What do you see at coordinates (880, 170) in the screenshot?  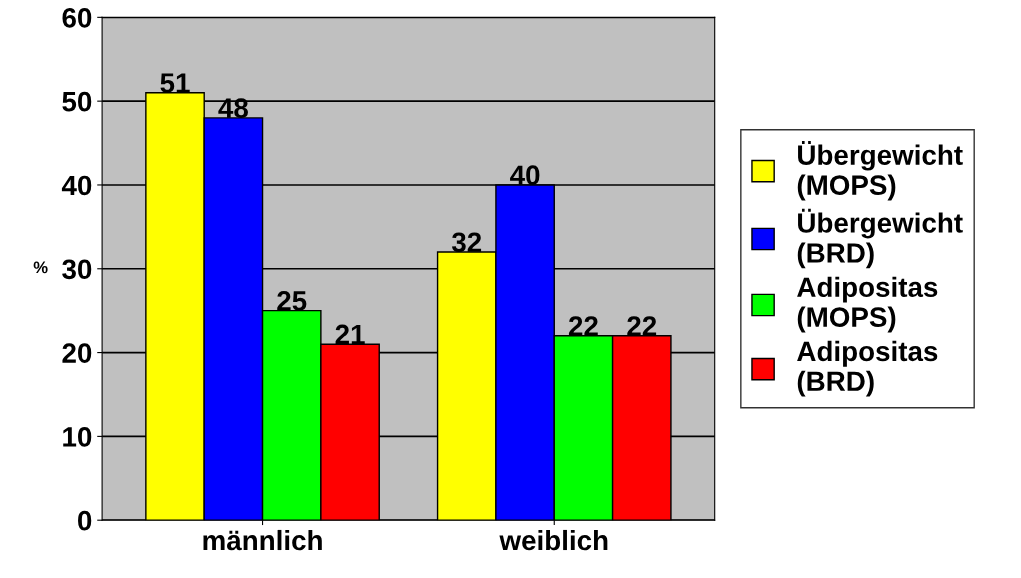 I see `legend-label: Übergewicht (MOPS)` at bounding box center [880, 170].